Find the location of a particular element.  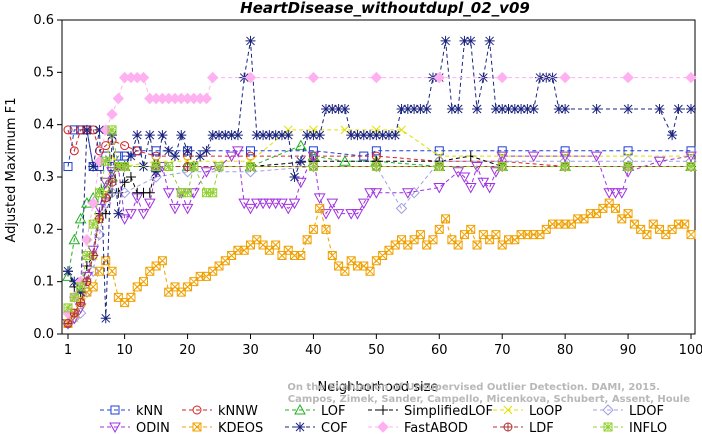

legend-label: kNNW is located at coordinates (238, 411).